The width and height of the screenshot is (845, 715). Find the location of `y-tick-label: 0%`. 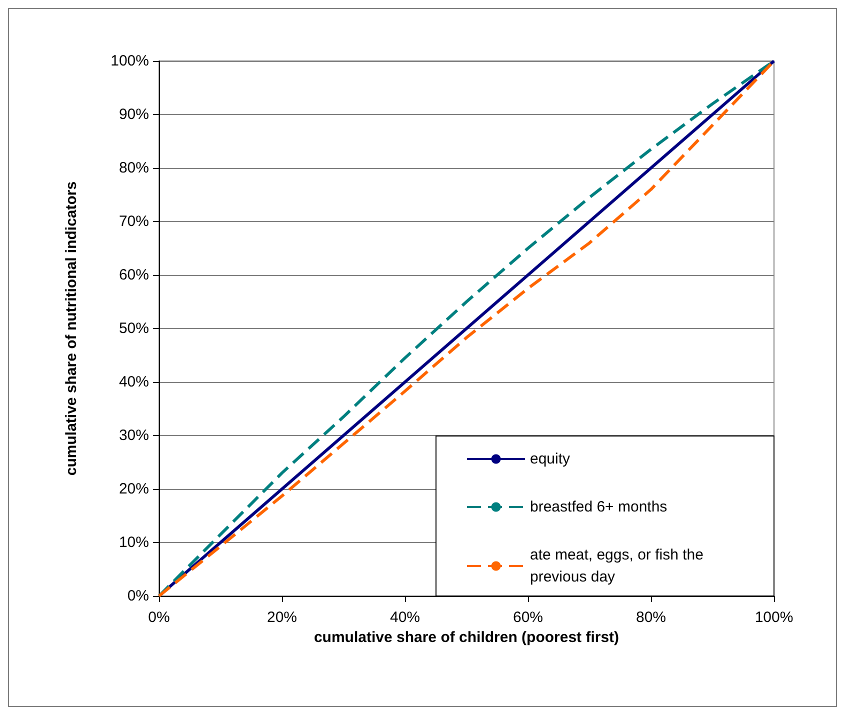

y-tick-label: 0% is located at coordinates (138, 596).